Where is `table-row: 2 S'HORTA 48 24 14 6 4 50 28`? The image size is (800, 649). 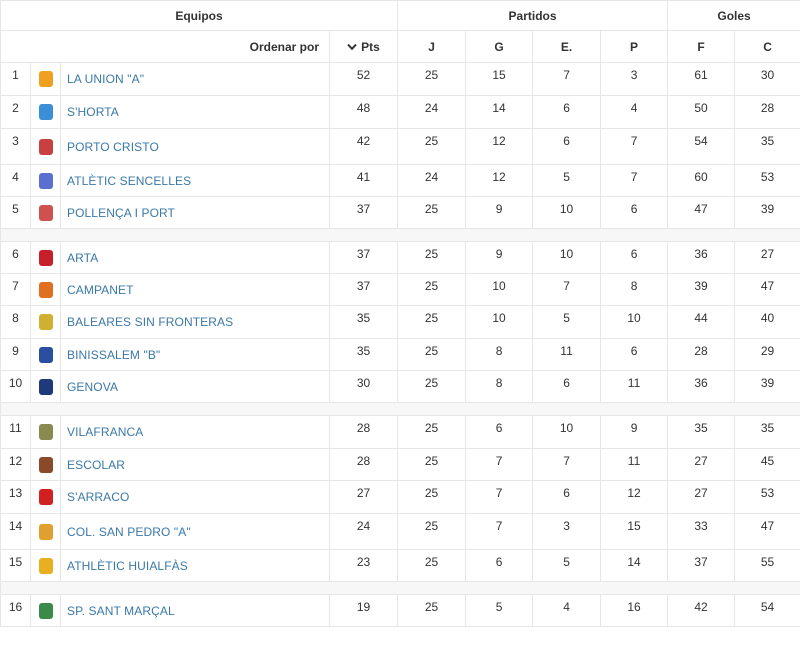
table-row: 2 S'HORTA 48 24 14 6 4 50 28 is located at coordinates (400, 112).